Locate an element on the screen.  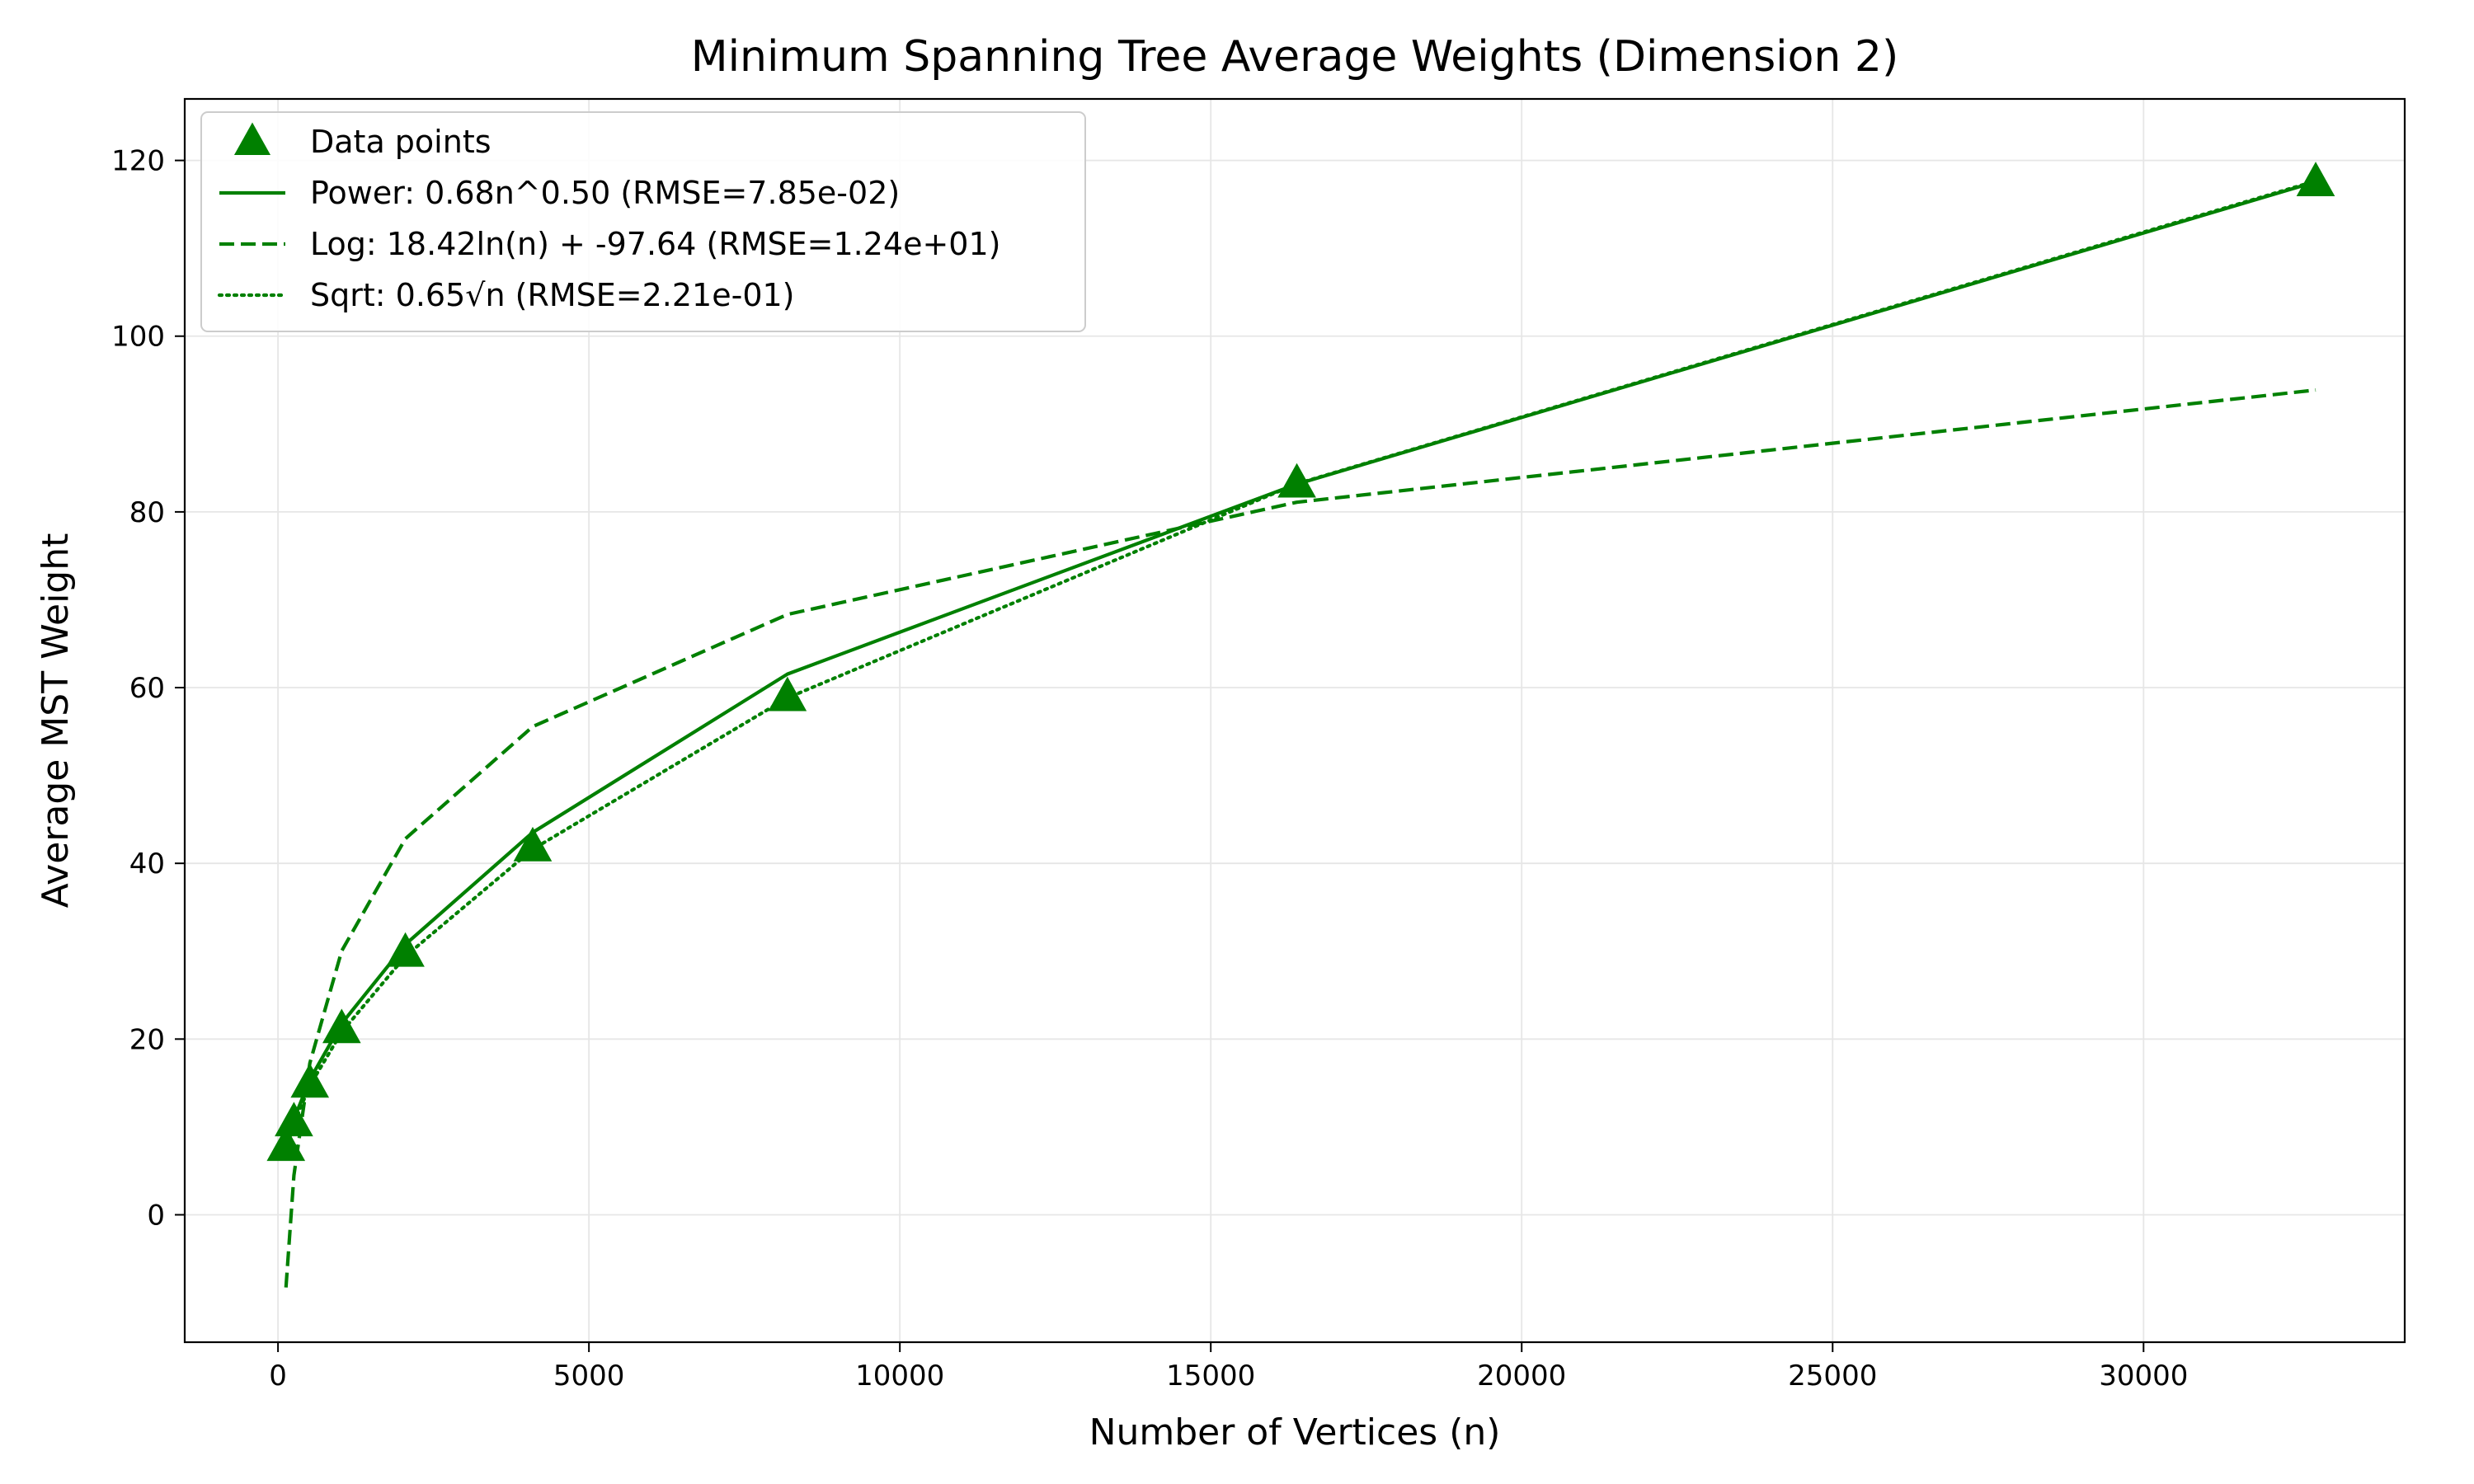
x-tick-label: 25000 is located at coordinates (1832, 1376).